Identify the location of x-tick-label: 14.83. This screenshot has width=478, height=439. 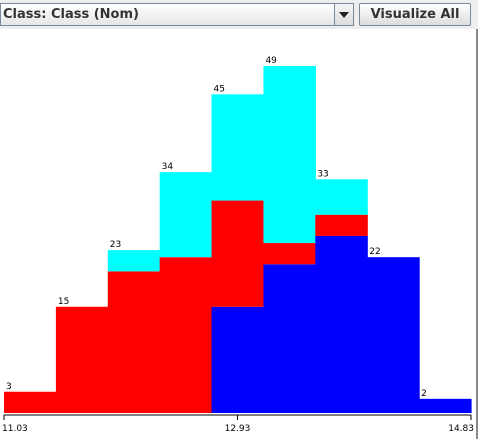
(461, 429).